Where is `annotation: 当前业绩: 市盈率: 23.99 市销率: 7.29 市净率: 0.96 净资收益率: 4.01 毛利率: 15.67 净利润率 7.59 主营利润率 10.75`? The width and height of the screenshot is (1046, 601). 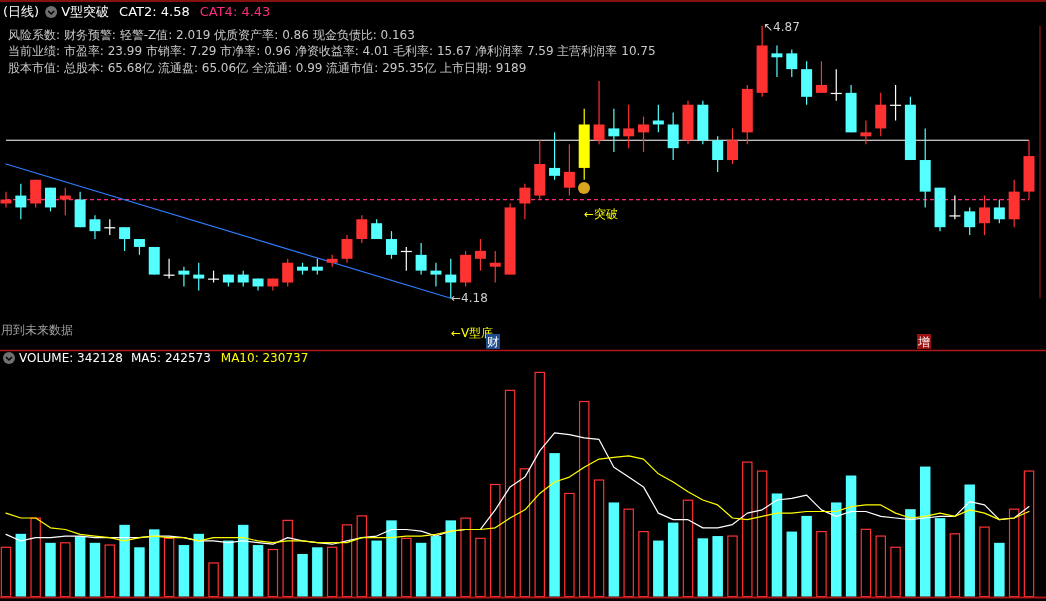 annotation: 当前业绩: 市盈率: 23.99 市销率: 7.29 市净率: 0.96 净资收益率: 4.01 毛利率: 15.67 净利润率 7.59 主营利润率 10.75 is located at coordinates (332, 51).